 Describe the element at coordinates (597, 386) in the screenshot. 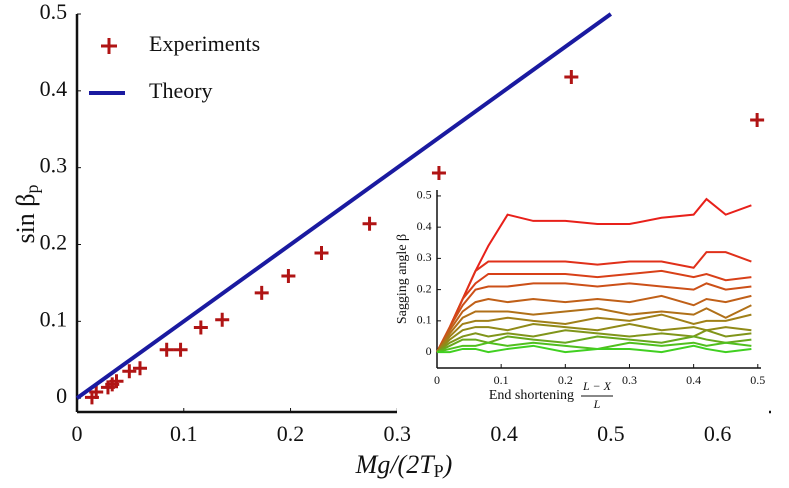

I see `inset-x-frac-num: L − X` at that location.